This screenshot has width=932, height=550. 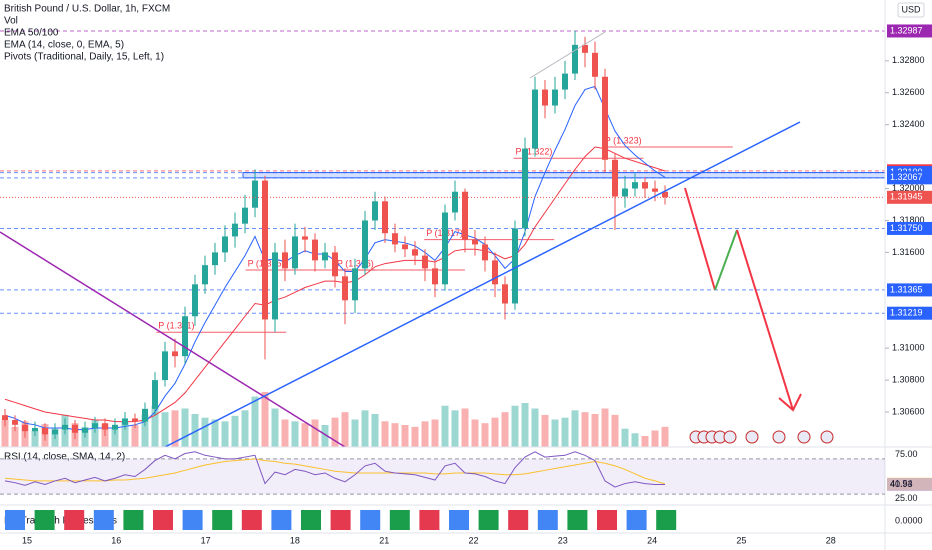 What do you see at coordinates (909, 197) in the screenshot?
I see `last-price-bg` at bounding box center [909, 197].